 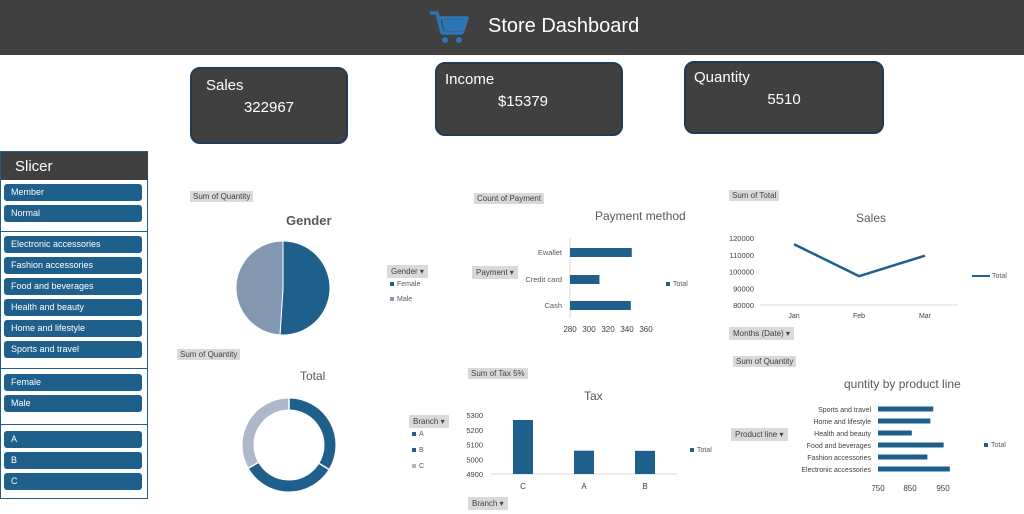 What do you see at coordinates (600, 305) in the screenshot?
I see `bar-cash` at bounding box center [600, 305].